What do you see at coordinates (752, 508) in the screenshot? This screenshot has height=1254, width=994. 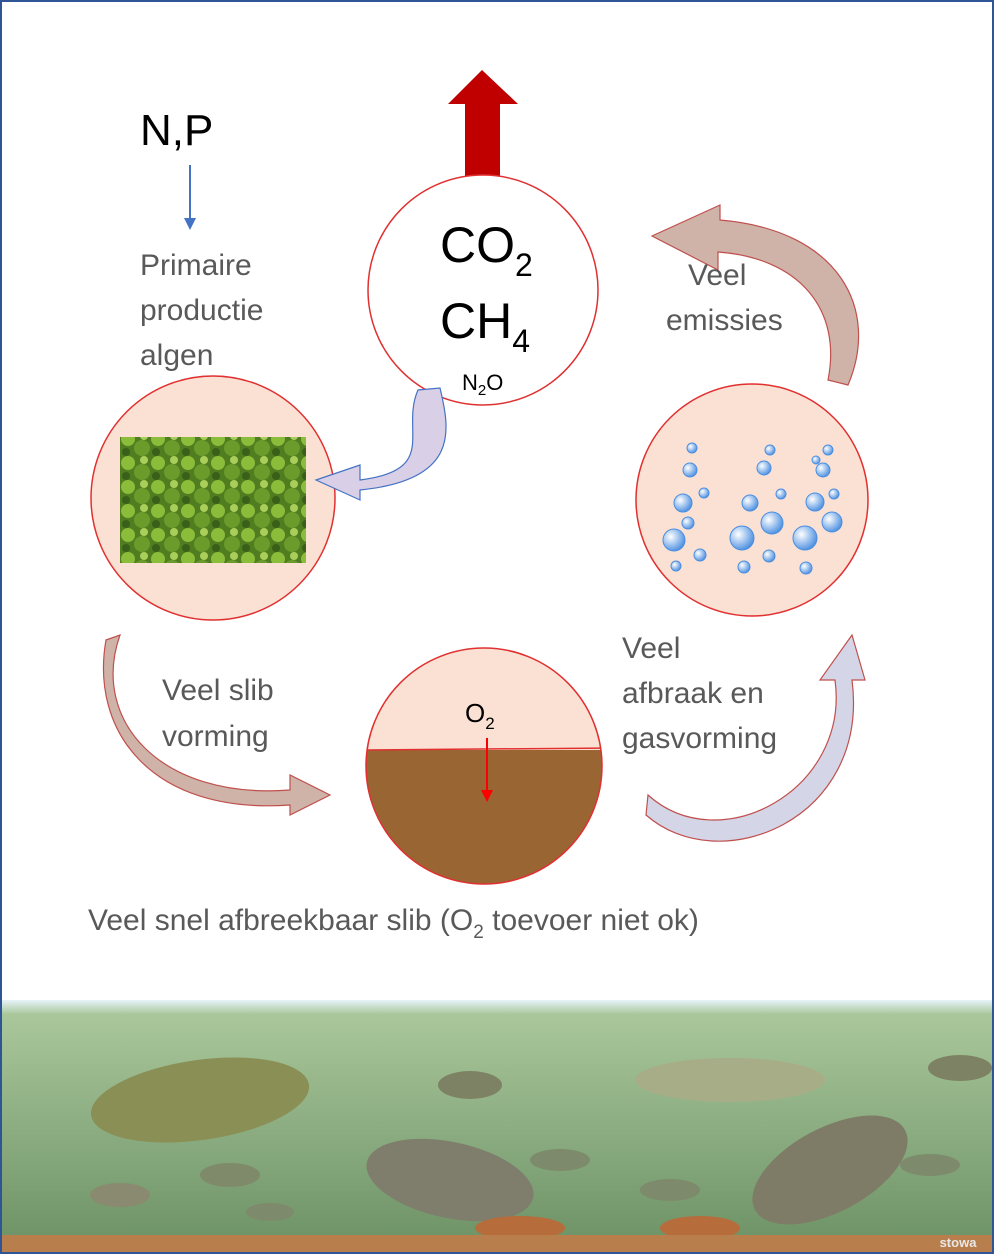 I see `bubbles` at bounding box center [752, 508].